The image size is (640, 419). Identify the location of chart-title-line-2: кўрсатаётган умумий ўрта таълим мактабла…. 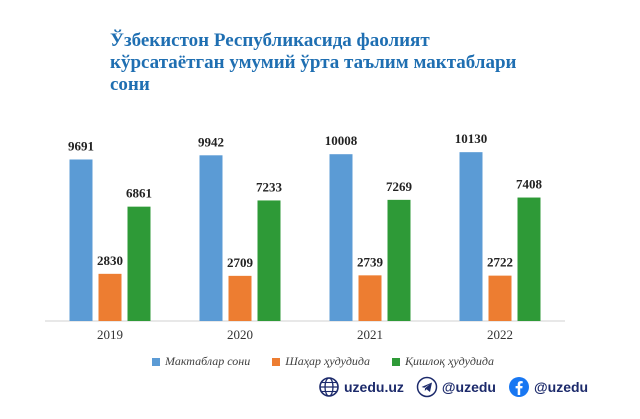
(313, 62).